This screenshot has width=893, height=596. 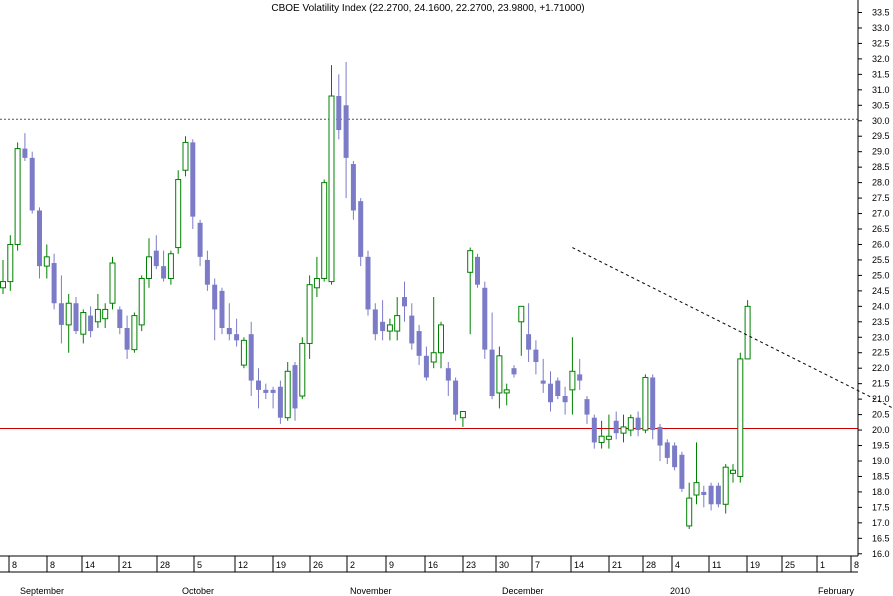 What do you see at coordinates (504, 565) in the screenshot?
I see `x-tick-label: 30` at bounding box center [504, 565].